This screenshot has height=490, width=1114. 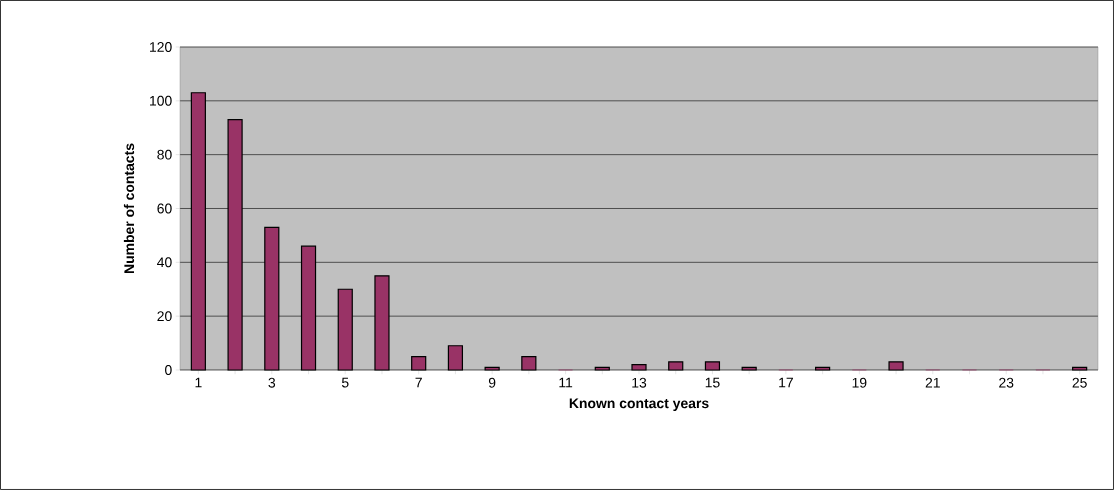 I want to click on x-tick-label: 21, so click(x=932, y=382).